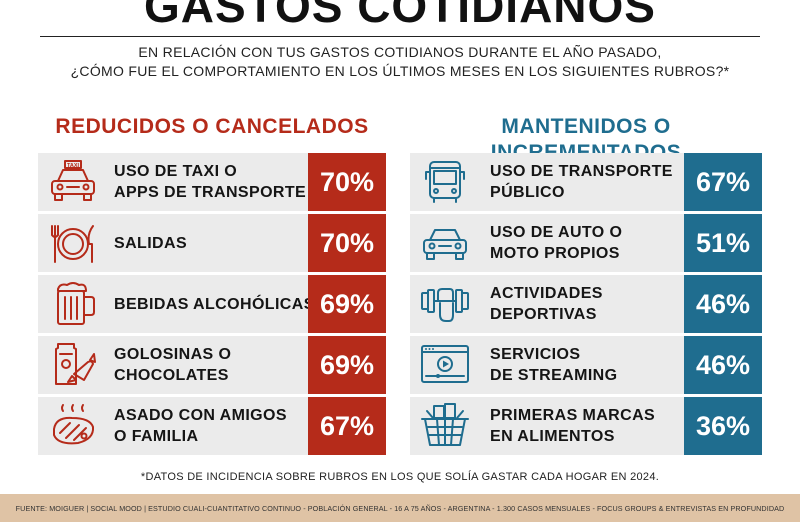 This screenshot has width=800, height=522. I want to click on row-label: PRIMERAS MARCAS EN ALIMENTOS, so click(573, 426).